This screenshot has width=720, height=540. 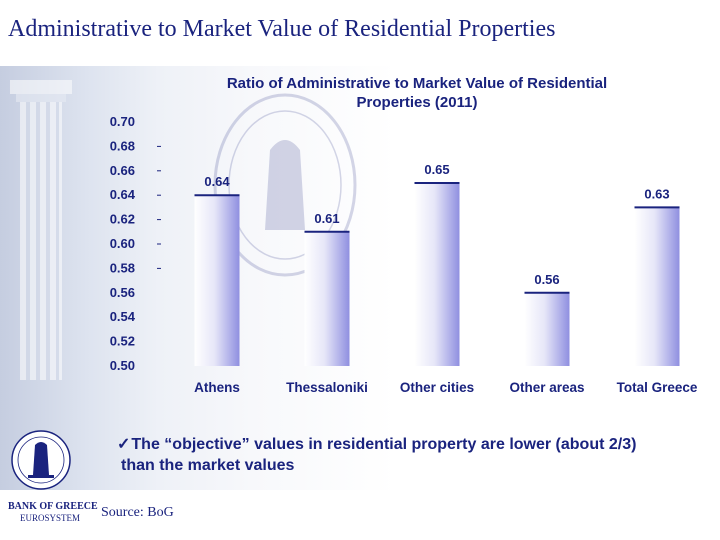 I want to click on x-category-label: Athens, so click(x=217, y=387).